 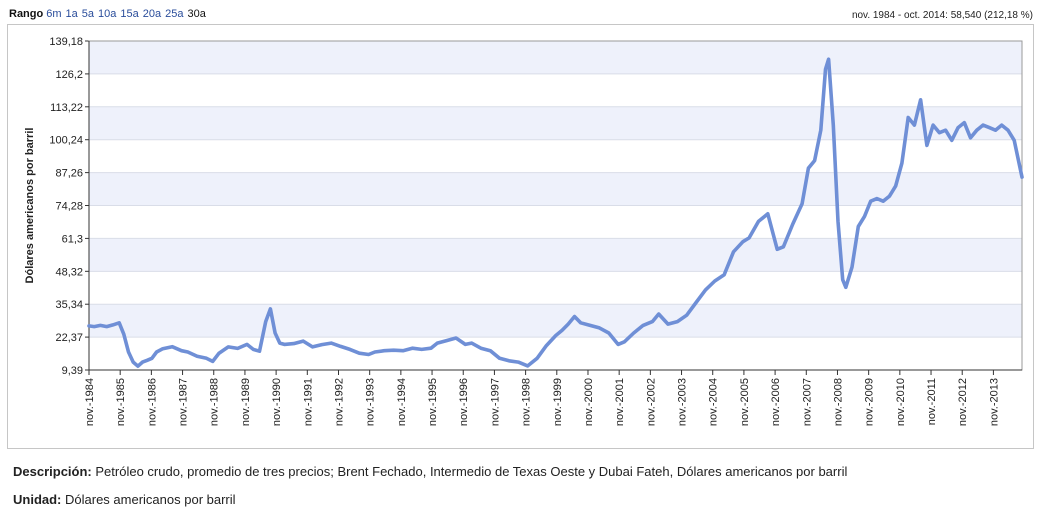 I want to click on range-option-30a: 30a, so click(x=196, y=14).